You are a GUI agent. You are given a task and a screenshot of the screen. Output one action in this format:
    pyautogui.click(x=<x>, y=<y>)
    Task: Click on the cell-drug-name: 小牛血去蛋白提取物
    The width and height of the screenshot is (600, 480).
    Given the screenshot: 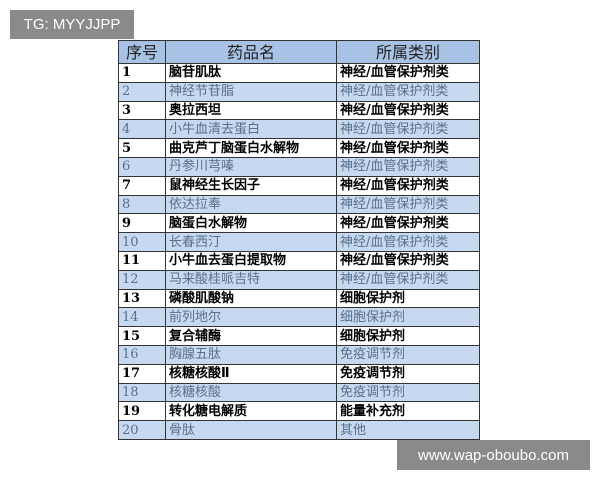 What is the action you would take?
    pyautogui.click(x=251, y=260)
    